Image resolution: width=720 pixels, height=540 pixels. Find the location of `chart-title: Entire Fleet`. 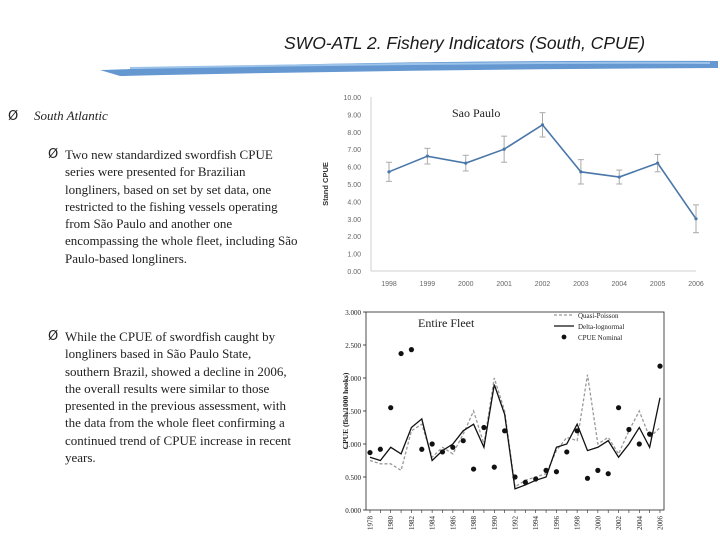

chart-title: Entire Fleet is located at coordinates (446, 323).